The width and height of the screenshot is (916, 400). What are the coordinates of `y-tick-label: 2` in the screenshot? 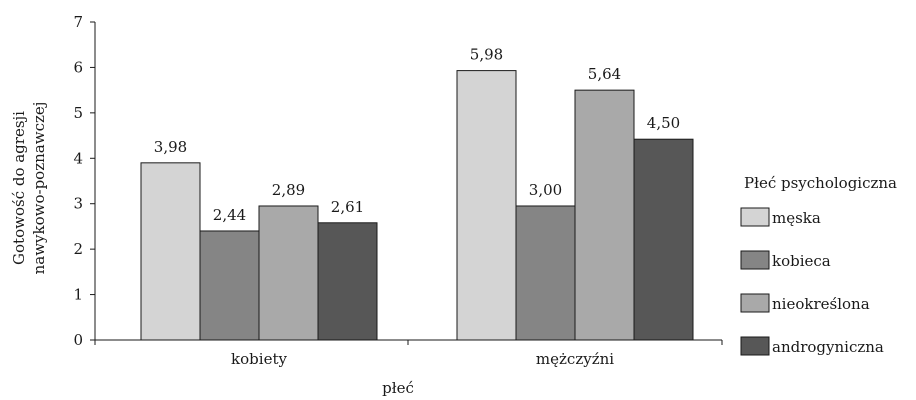 It's located at (78, 249).